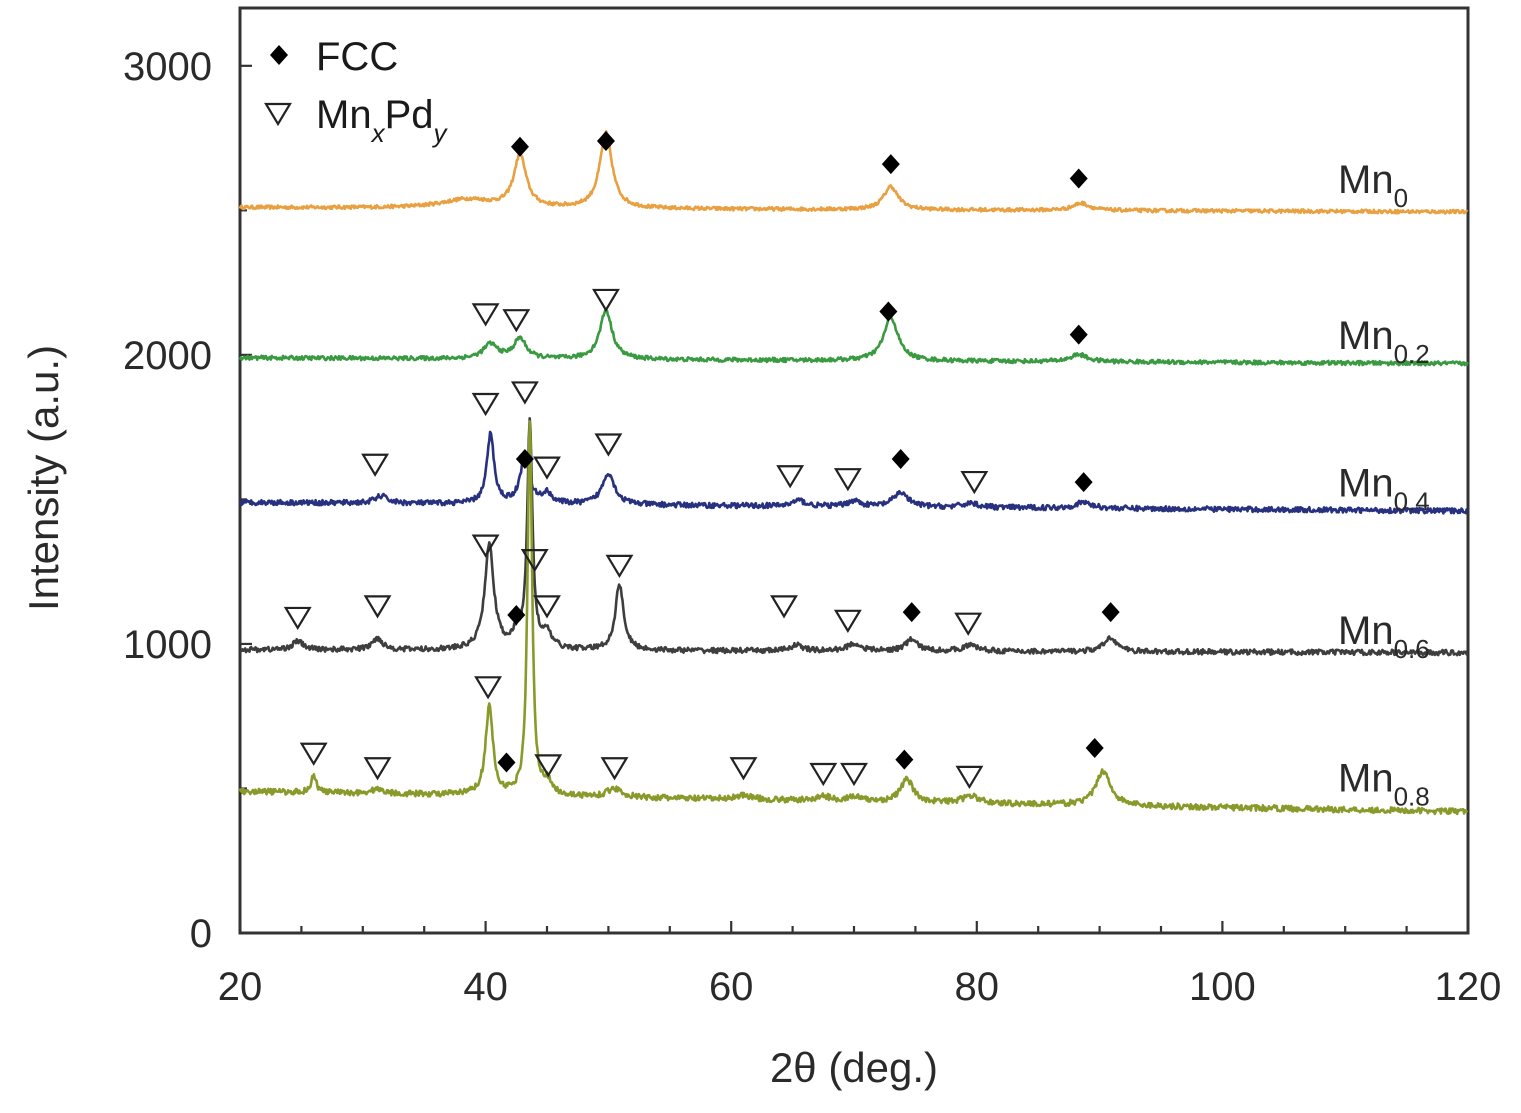 Image resolution: width=1521 pixels, height=1113 pixels. Describe the element at coordinates (201, 934) in the screenshot. I see `y-tick-label-0: 0` at that location.